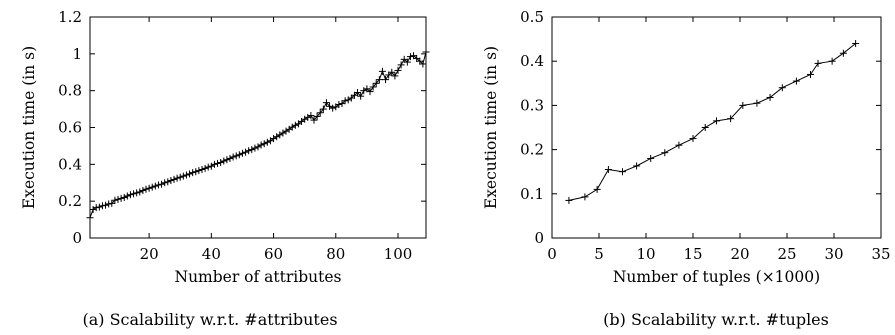  I want to click on x-tick-label: 60, so click(273, 254).